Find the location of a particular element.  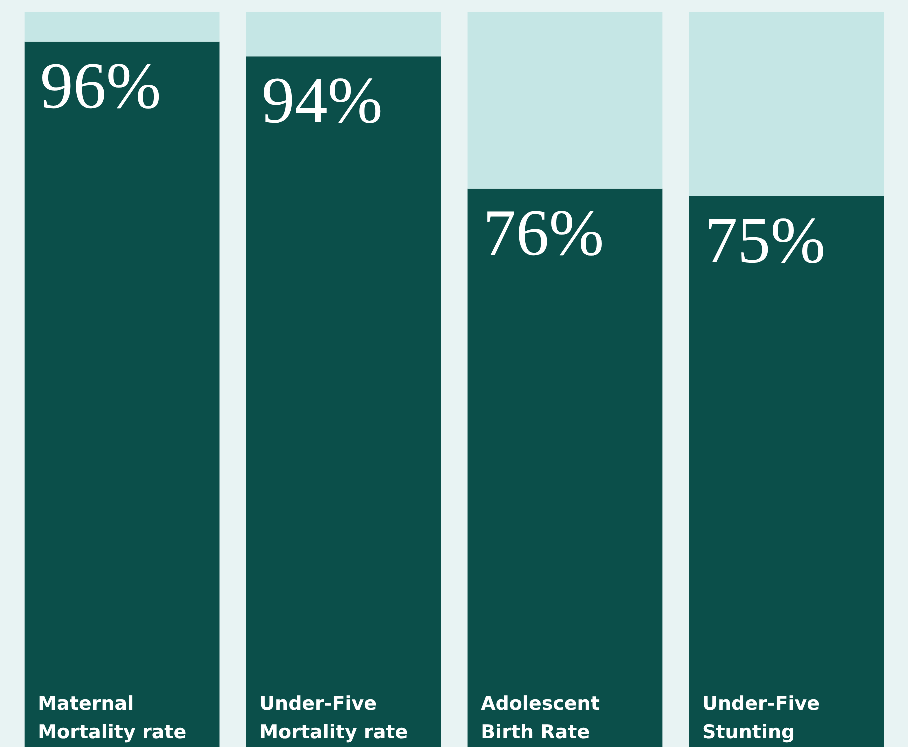

x-tick-label: Maternal Mortality rate is located at coordinates (112, 718).